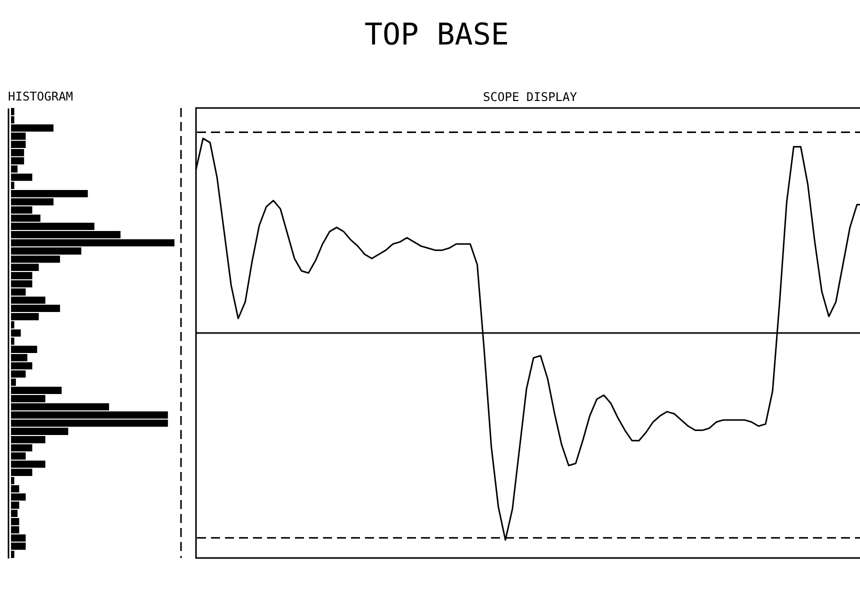  I want to click on chart-title: HISTOGRAM, so click(41, 96).